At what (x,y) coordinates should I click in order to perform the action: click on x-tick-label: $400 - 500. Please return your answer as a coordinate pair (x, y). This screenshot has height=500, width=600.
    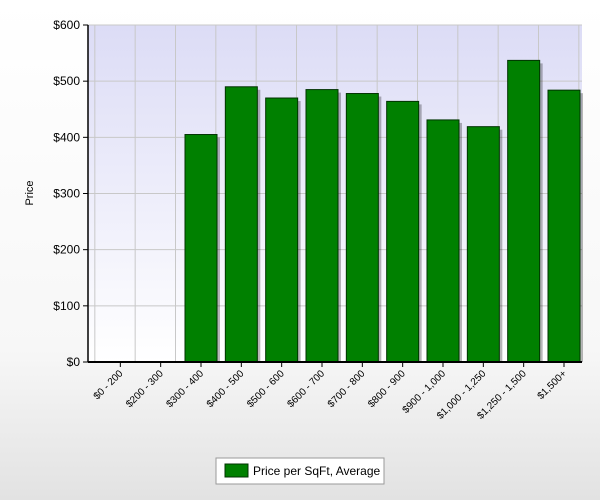
    Looking at the image, I should click on (226, 389).